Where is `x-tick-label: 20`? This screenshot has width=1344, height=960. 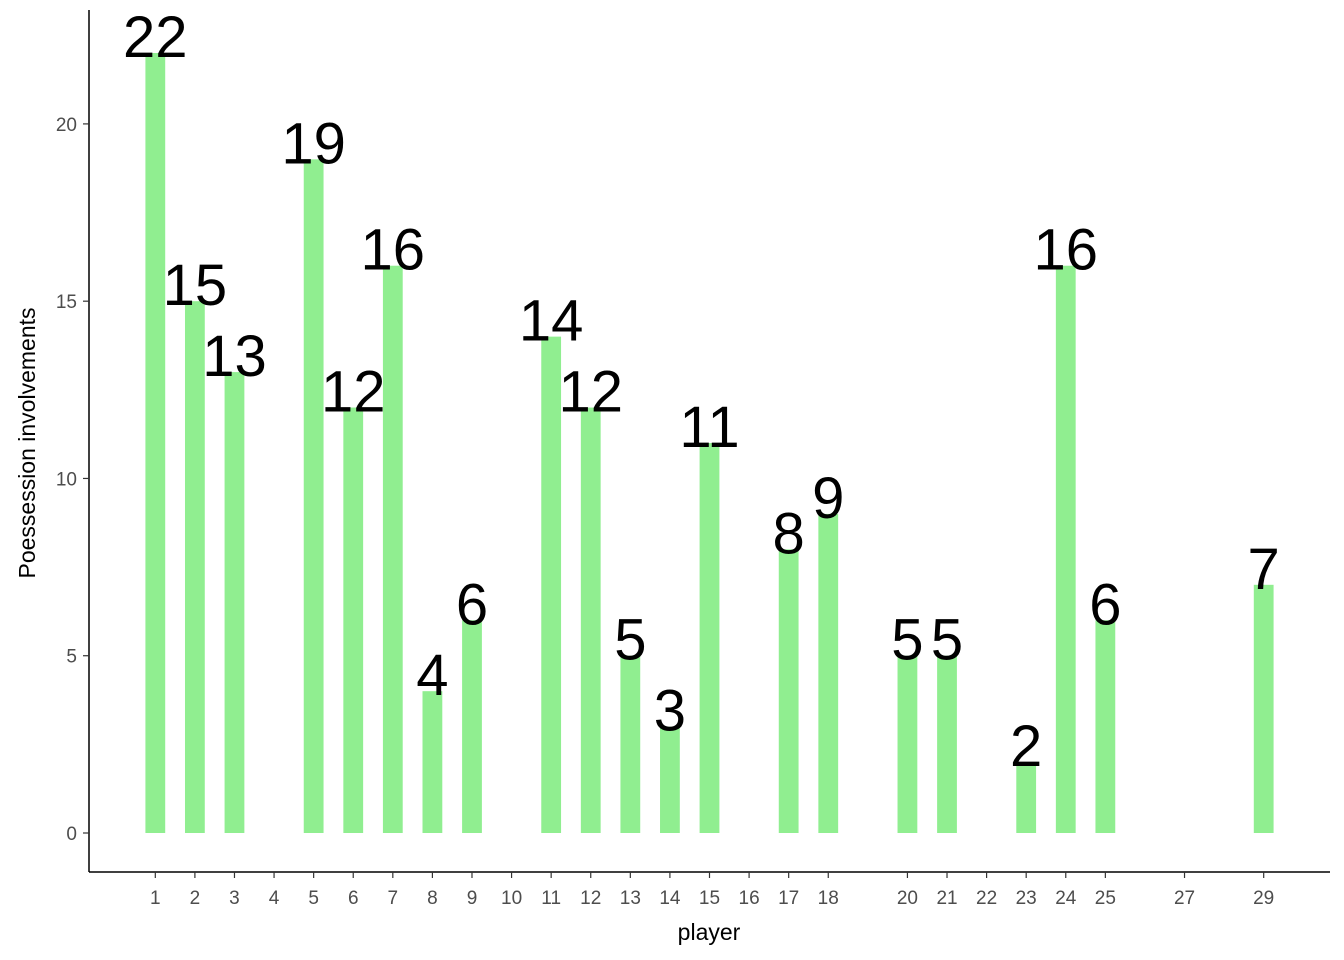
x-tick-label: 20 is located at coordinates (907, 898).